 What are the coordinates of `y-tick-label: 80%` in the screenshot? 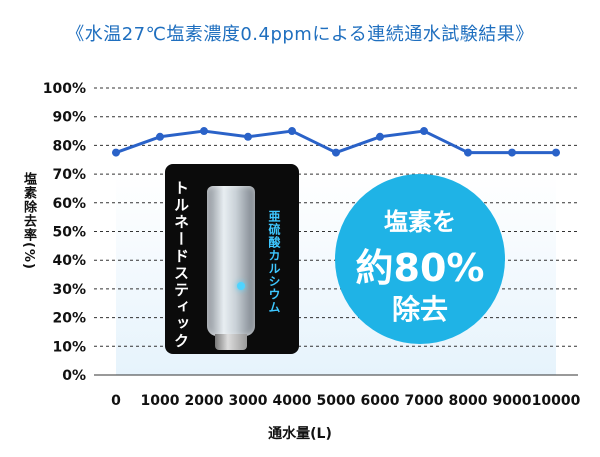 It's located at (69, 146).